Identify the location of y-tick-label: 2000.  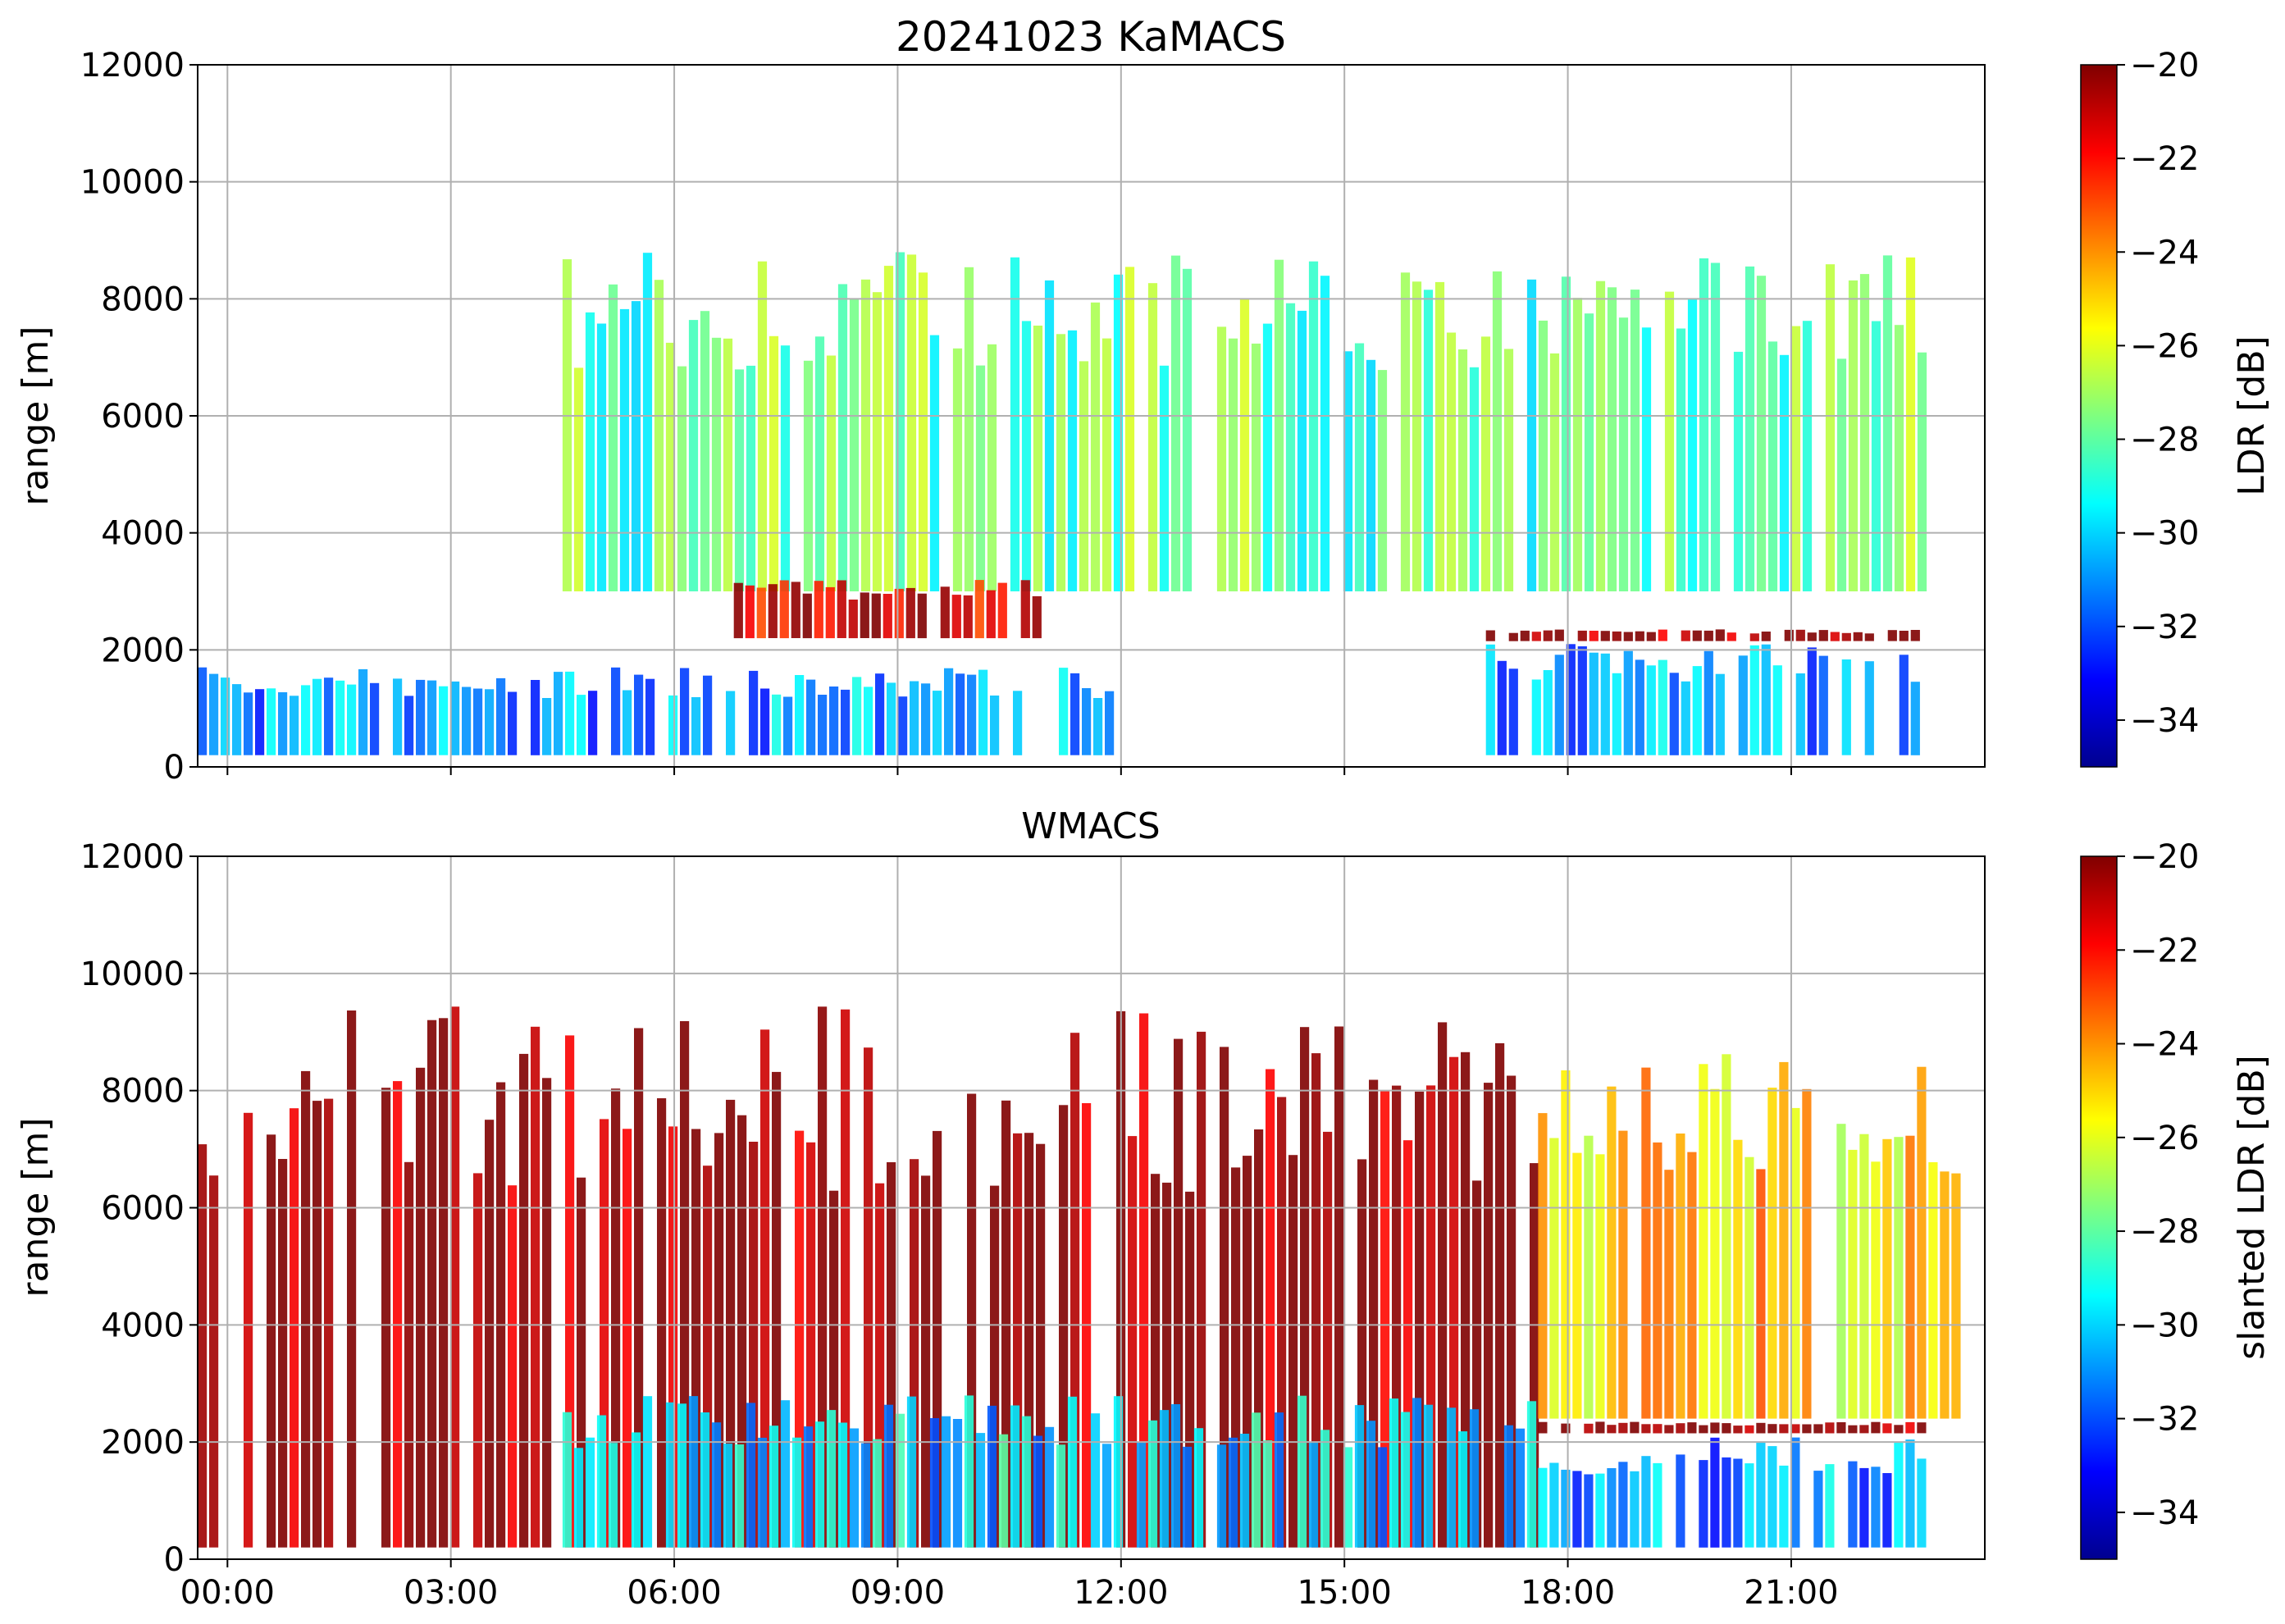
(143, 650).